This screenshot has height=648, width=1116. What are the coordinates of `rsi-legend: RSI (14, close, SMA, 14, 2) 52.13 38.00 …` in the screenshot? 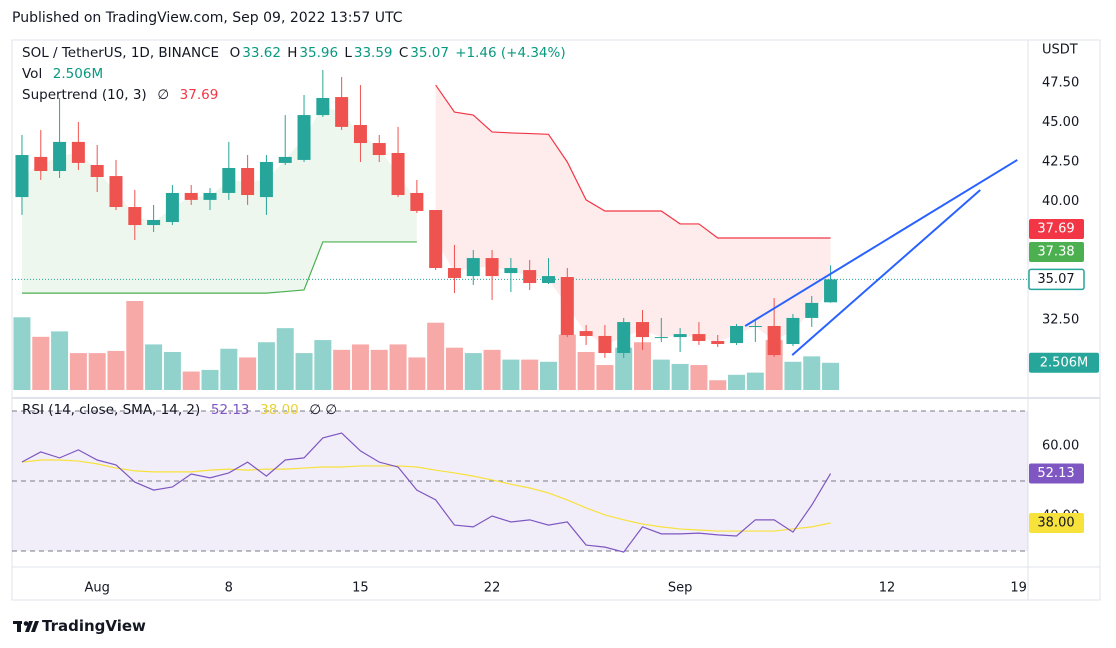 It's located at (180, 410).